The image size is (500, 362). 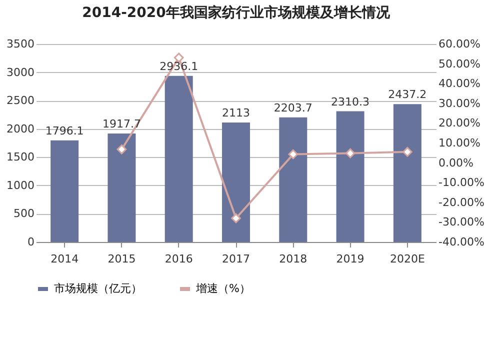 I want to click on data-label: 1796.1, so click(x=64, y=131).